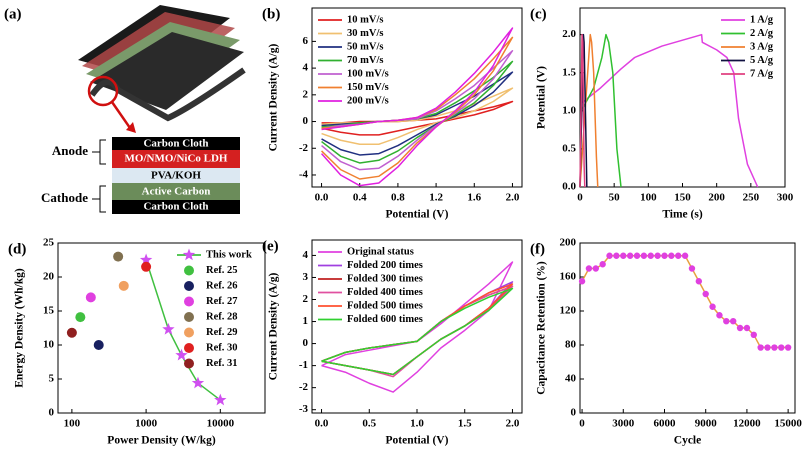 Image resolution: width=803 pixels, height=451 pixels. Describe the element at coordinates (161, 441) in the screenshot. I see `x-axis-label: Power Density (W/kg)` at that location.